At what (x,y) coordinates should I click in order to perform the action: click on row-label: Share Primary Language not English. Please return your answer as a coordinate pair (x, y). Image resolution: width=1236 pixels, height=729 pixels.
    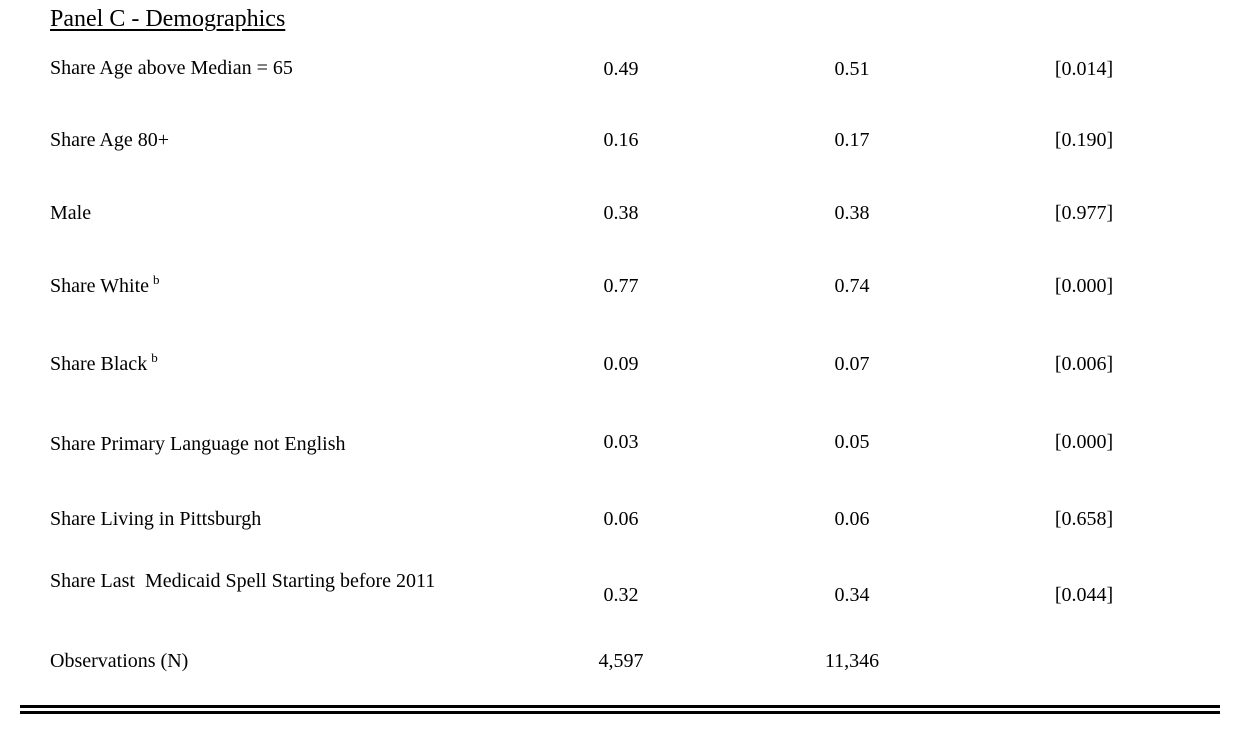
    Looking at the image, I should click on (198, 444).